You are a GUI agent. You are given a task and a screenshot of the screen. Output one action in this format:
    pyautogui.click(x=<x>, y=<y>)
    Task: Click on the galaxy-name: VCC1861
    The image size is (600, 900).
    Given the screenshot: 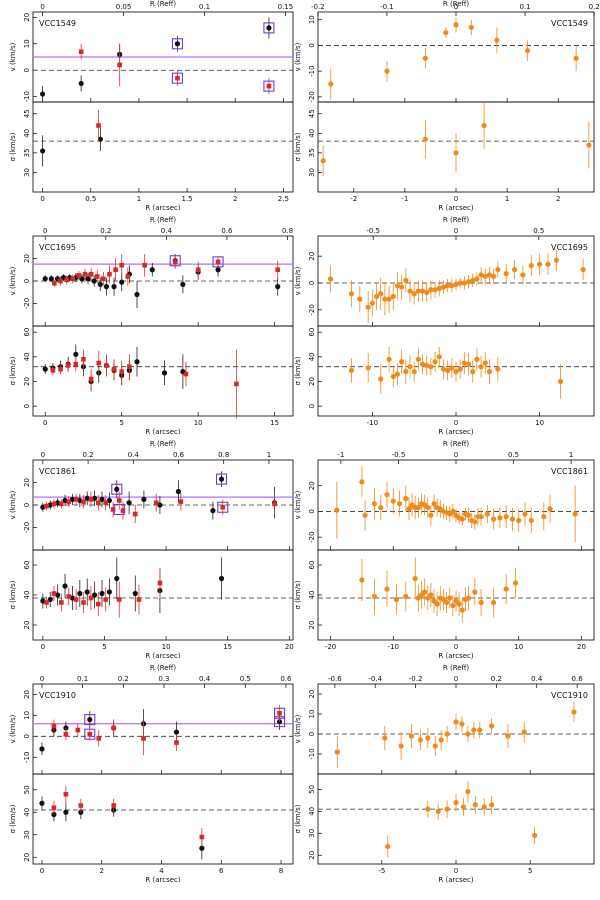 What is the action you would take?
    pyautogui.click(x=57, y=471)
    